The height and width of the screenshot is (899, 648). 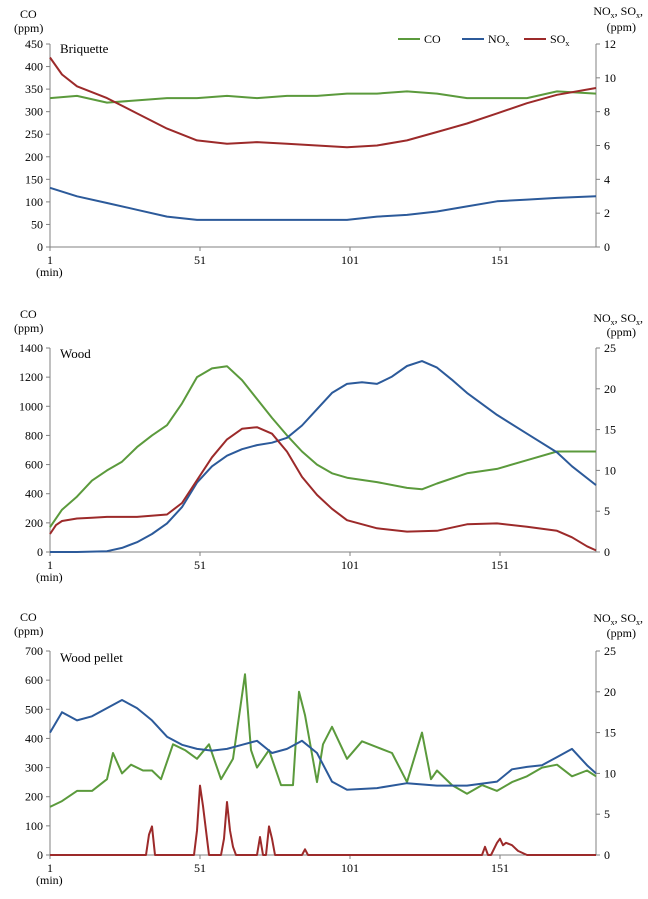 What do you see at coordinates (559, 40) in the screenshot?
I see `legend-label-sox: SOx` at bounding box center [559, 40].